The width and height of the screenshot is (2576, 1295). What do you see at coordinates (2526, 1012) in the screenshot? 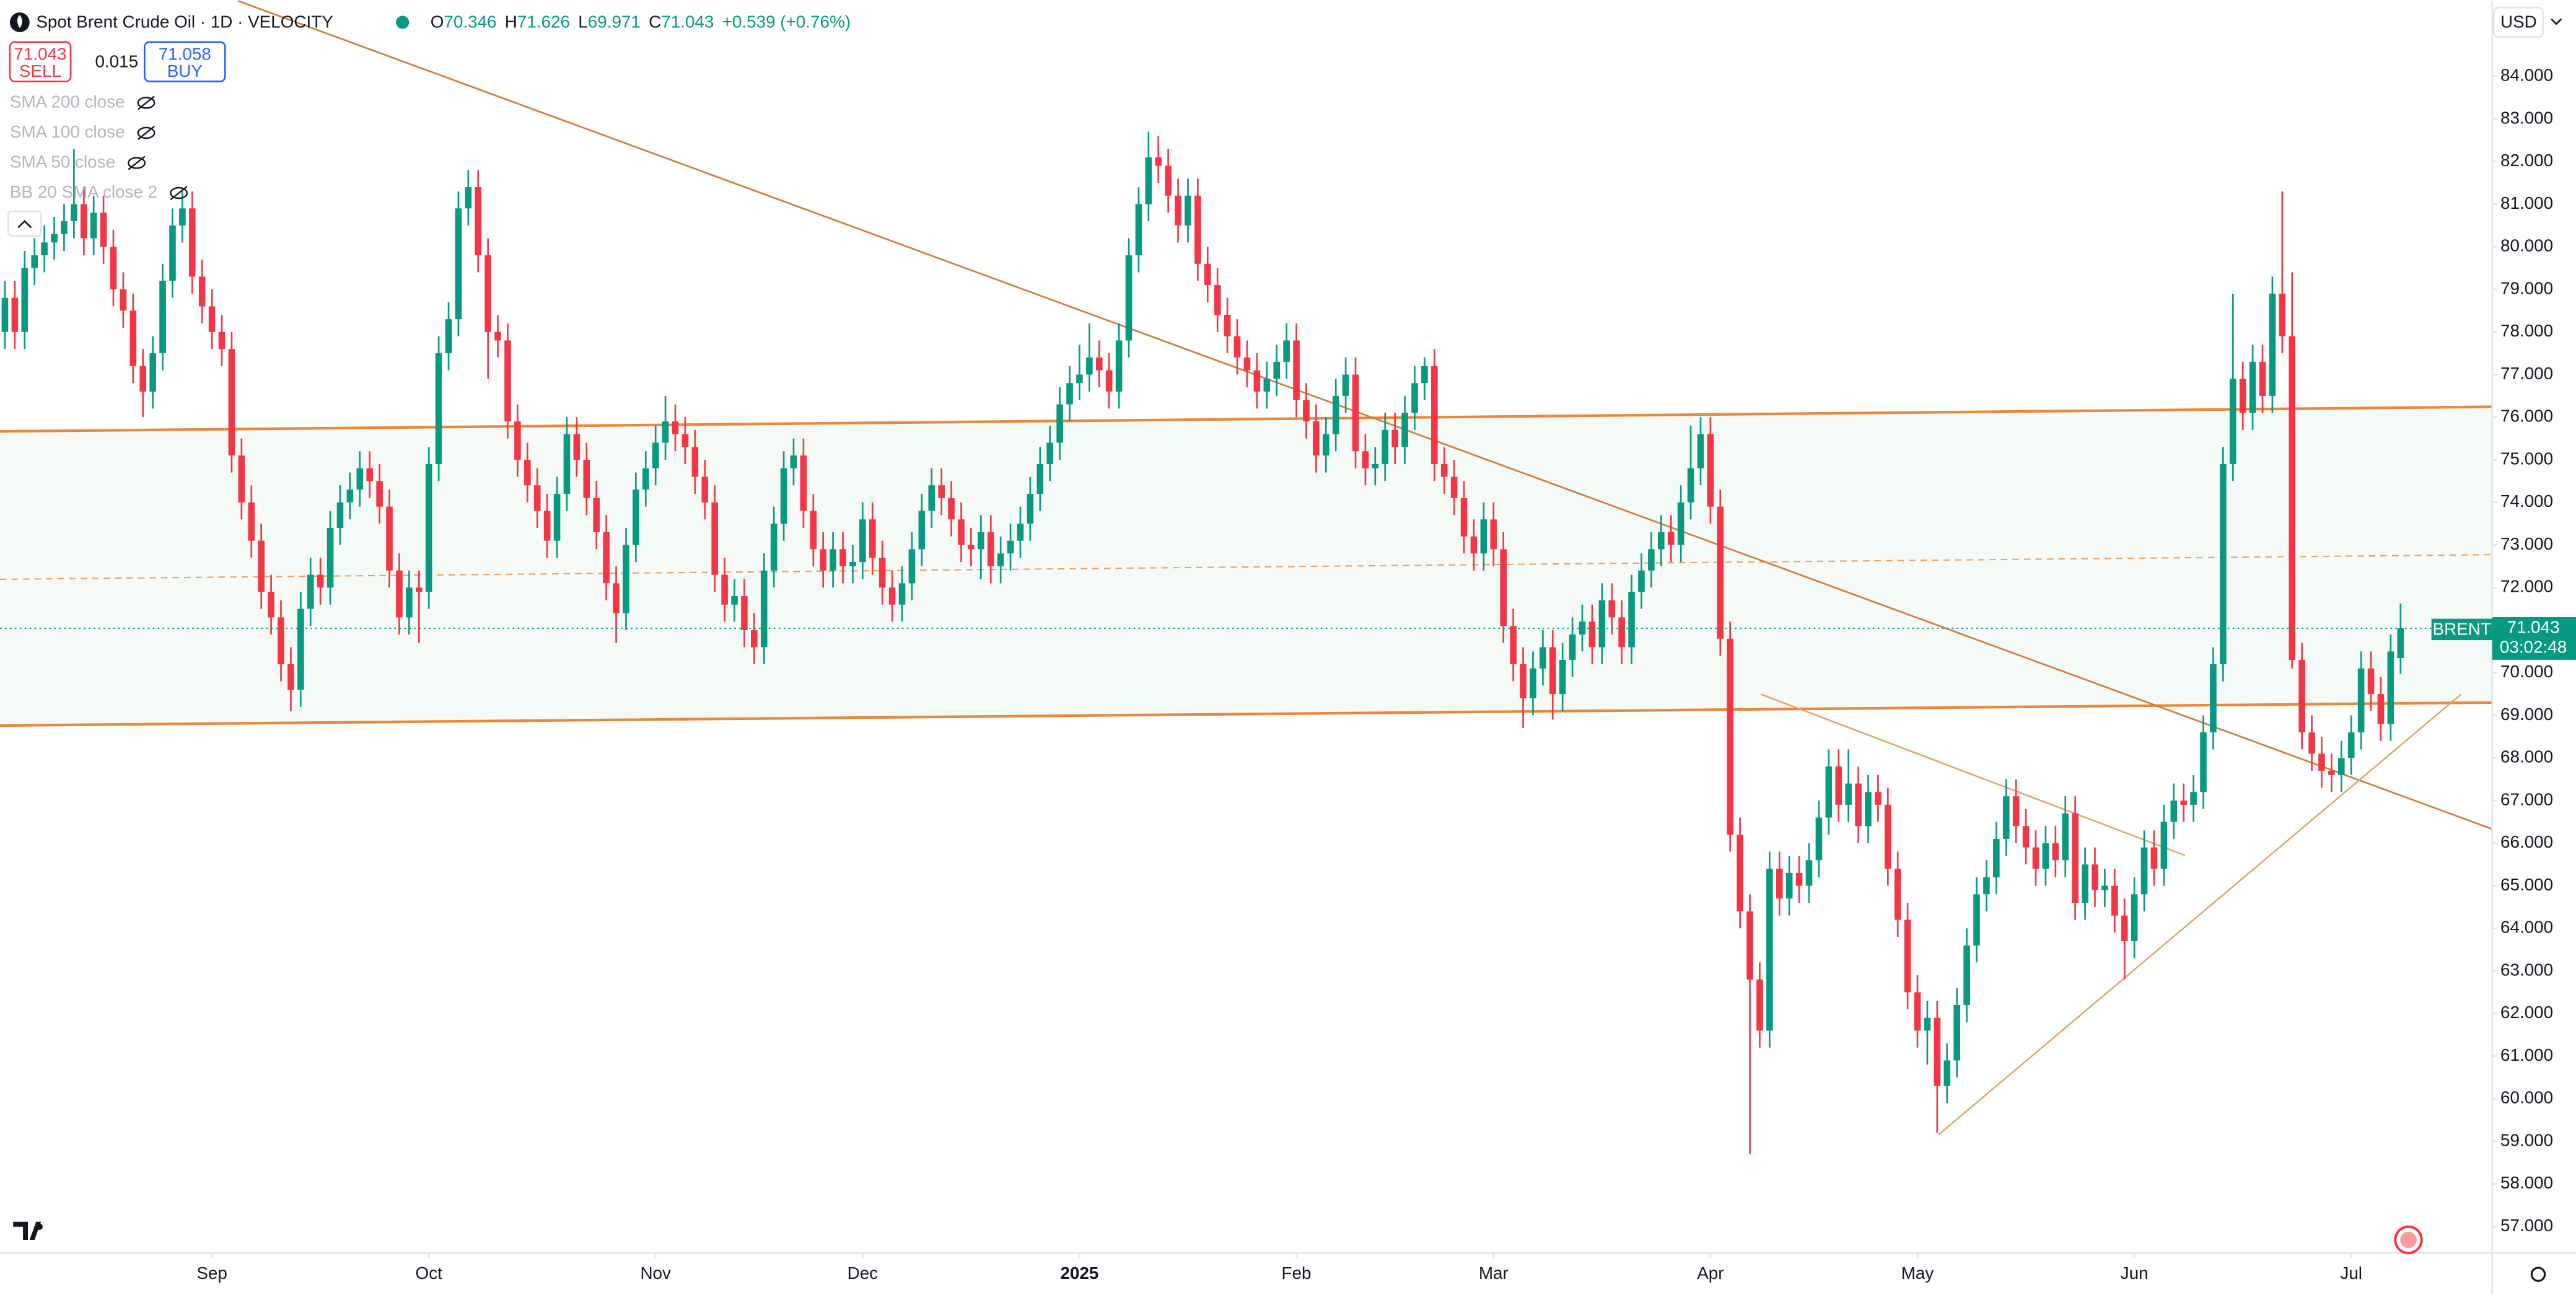
I see `y-tick-label: 62.000` at bounding box center [2526, 1012].